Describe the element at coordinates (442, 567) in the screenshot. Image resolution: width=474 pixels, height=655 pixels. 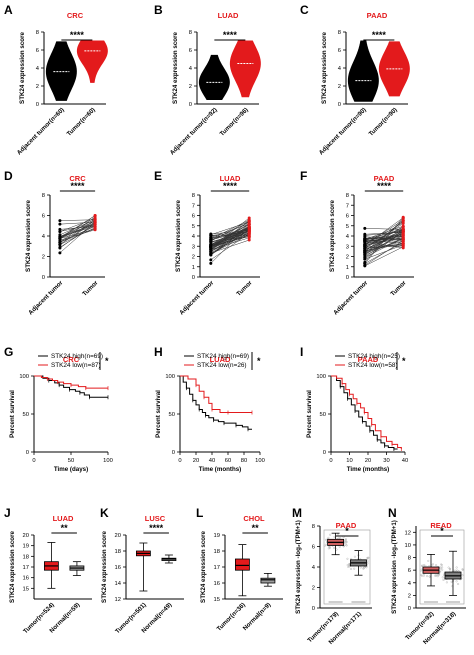
I see `plot-frame` at that location.